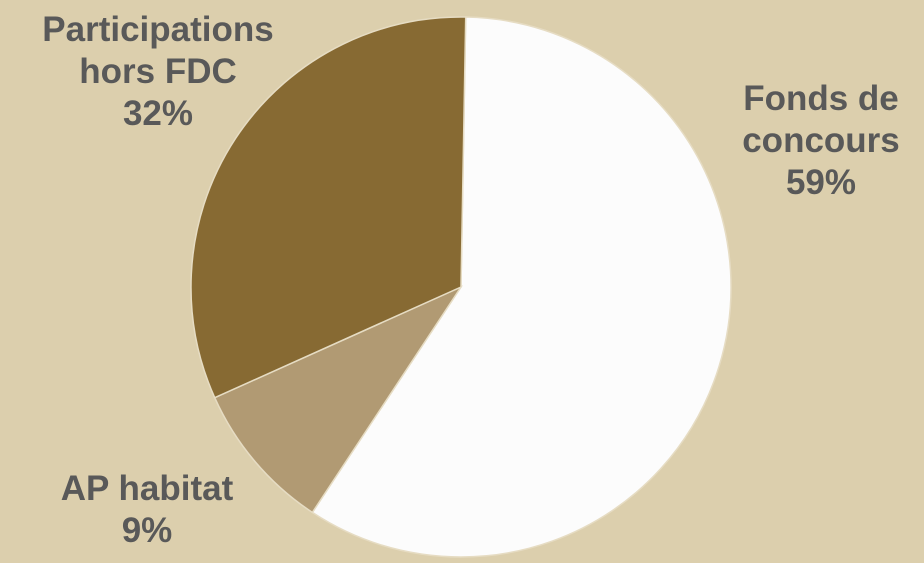 The height and width of the screenshot is (563, 924). I want to click on slice-name-line: Participations, so click(157, 29).